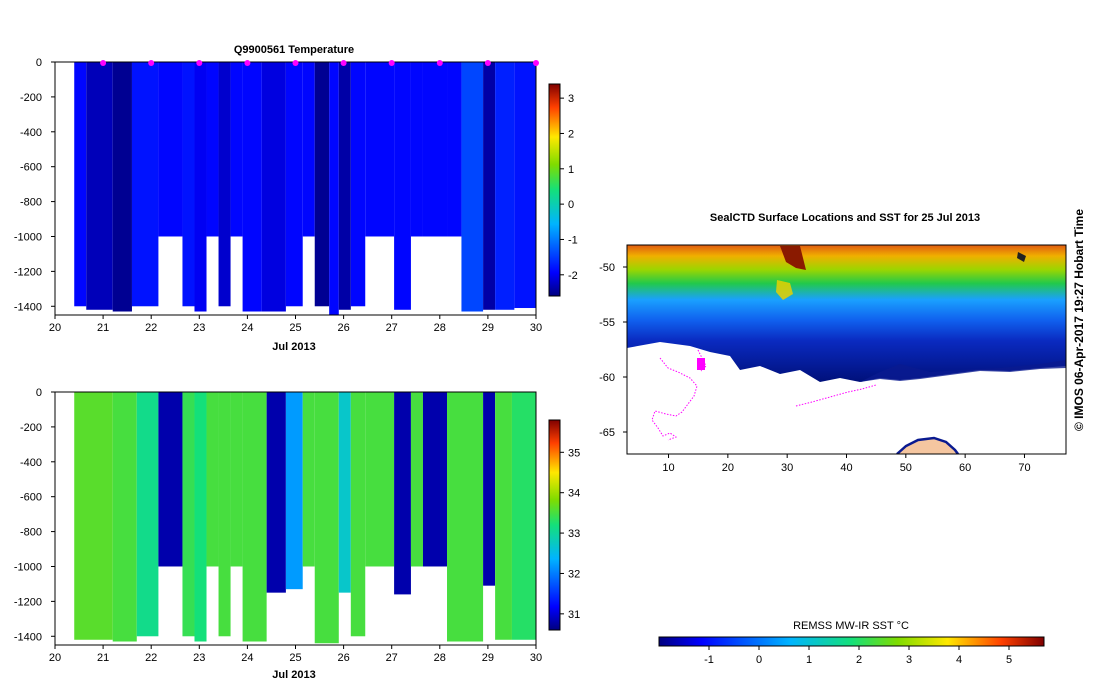  What do you see at coordinates (571, 170) in the screenshot?
I see `colorbar-tick-label: 1` at bounding box center [571, 170].